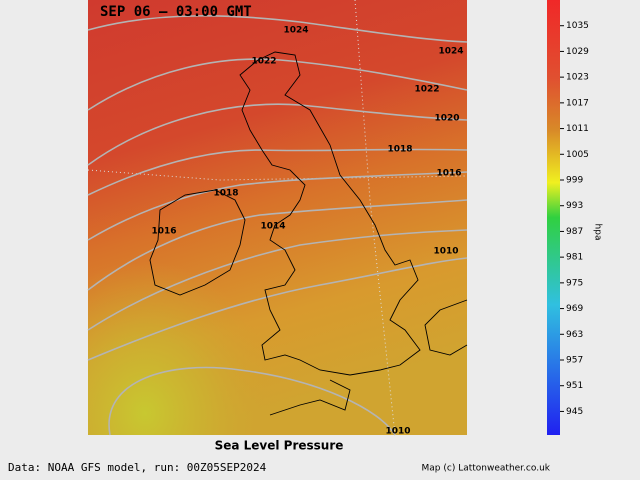  I want to click on colorbar-tick-label: 1023, so click(577, 78).